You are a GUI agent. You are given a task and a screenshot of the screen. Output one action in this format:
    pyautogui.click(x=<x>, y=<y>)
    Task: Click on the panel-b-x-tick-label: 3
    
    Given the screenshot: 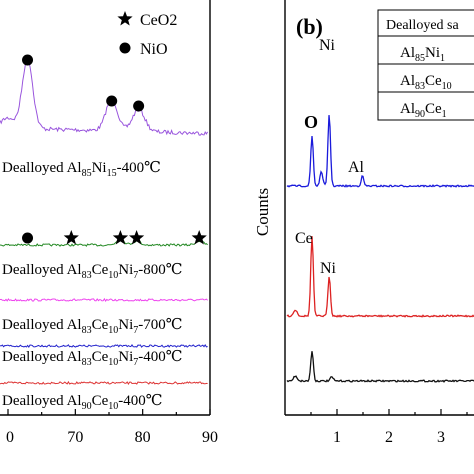 What is the action you would take?
    pyautogui.click(x=441, y=437)
    